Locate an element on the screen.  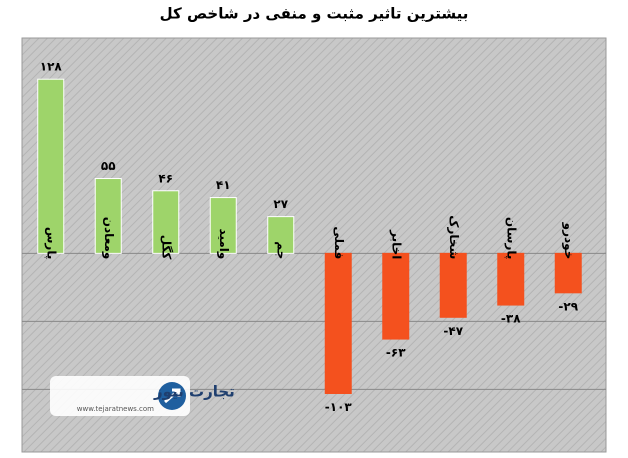
x-tick-label: پارس is located at coordinates (51, 243).